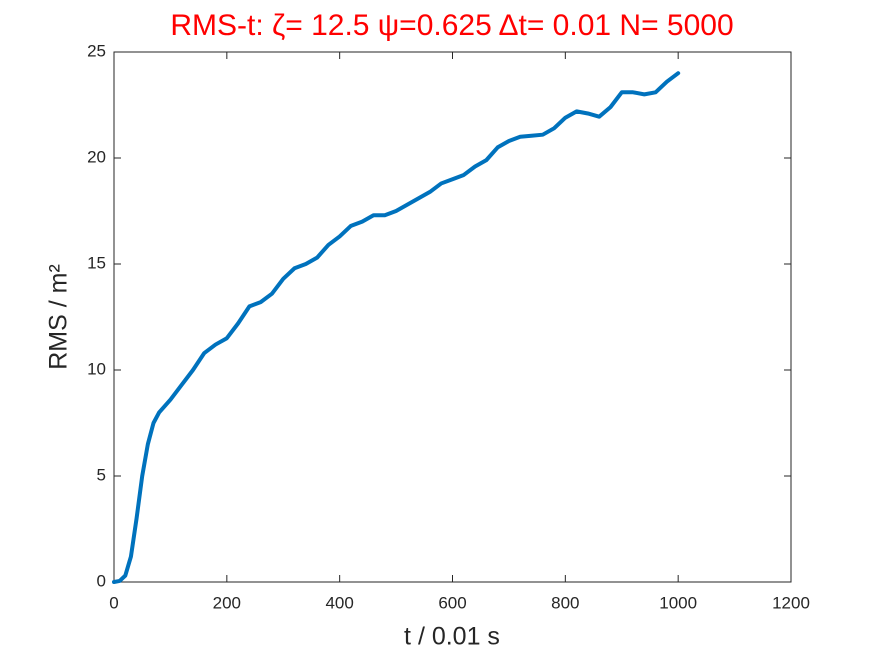 Image resolution: width=875 pixels, height=656 pixels. I want to click on y-tick-label: 0, so click(101, 580).